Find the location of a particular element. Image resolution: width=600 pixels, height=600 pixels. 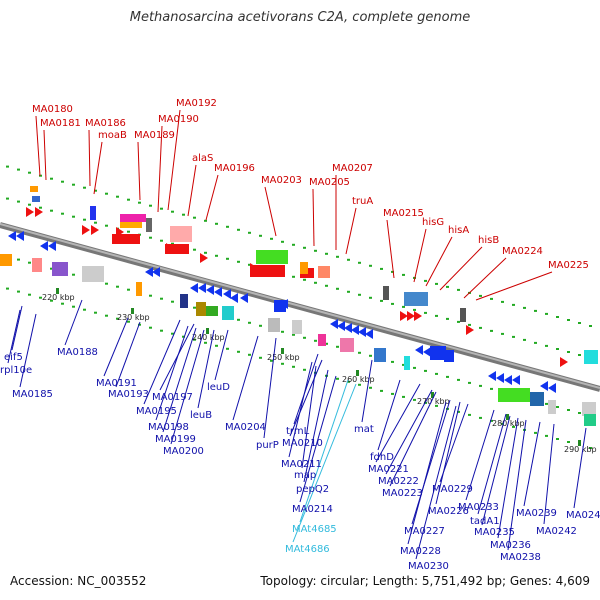

gene-label: hisA is located at coordinates (458, 230).